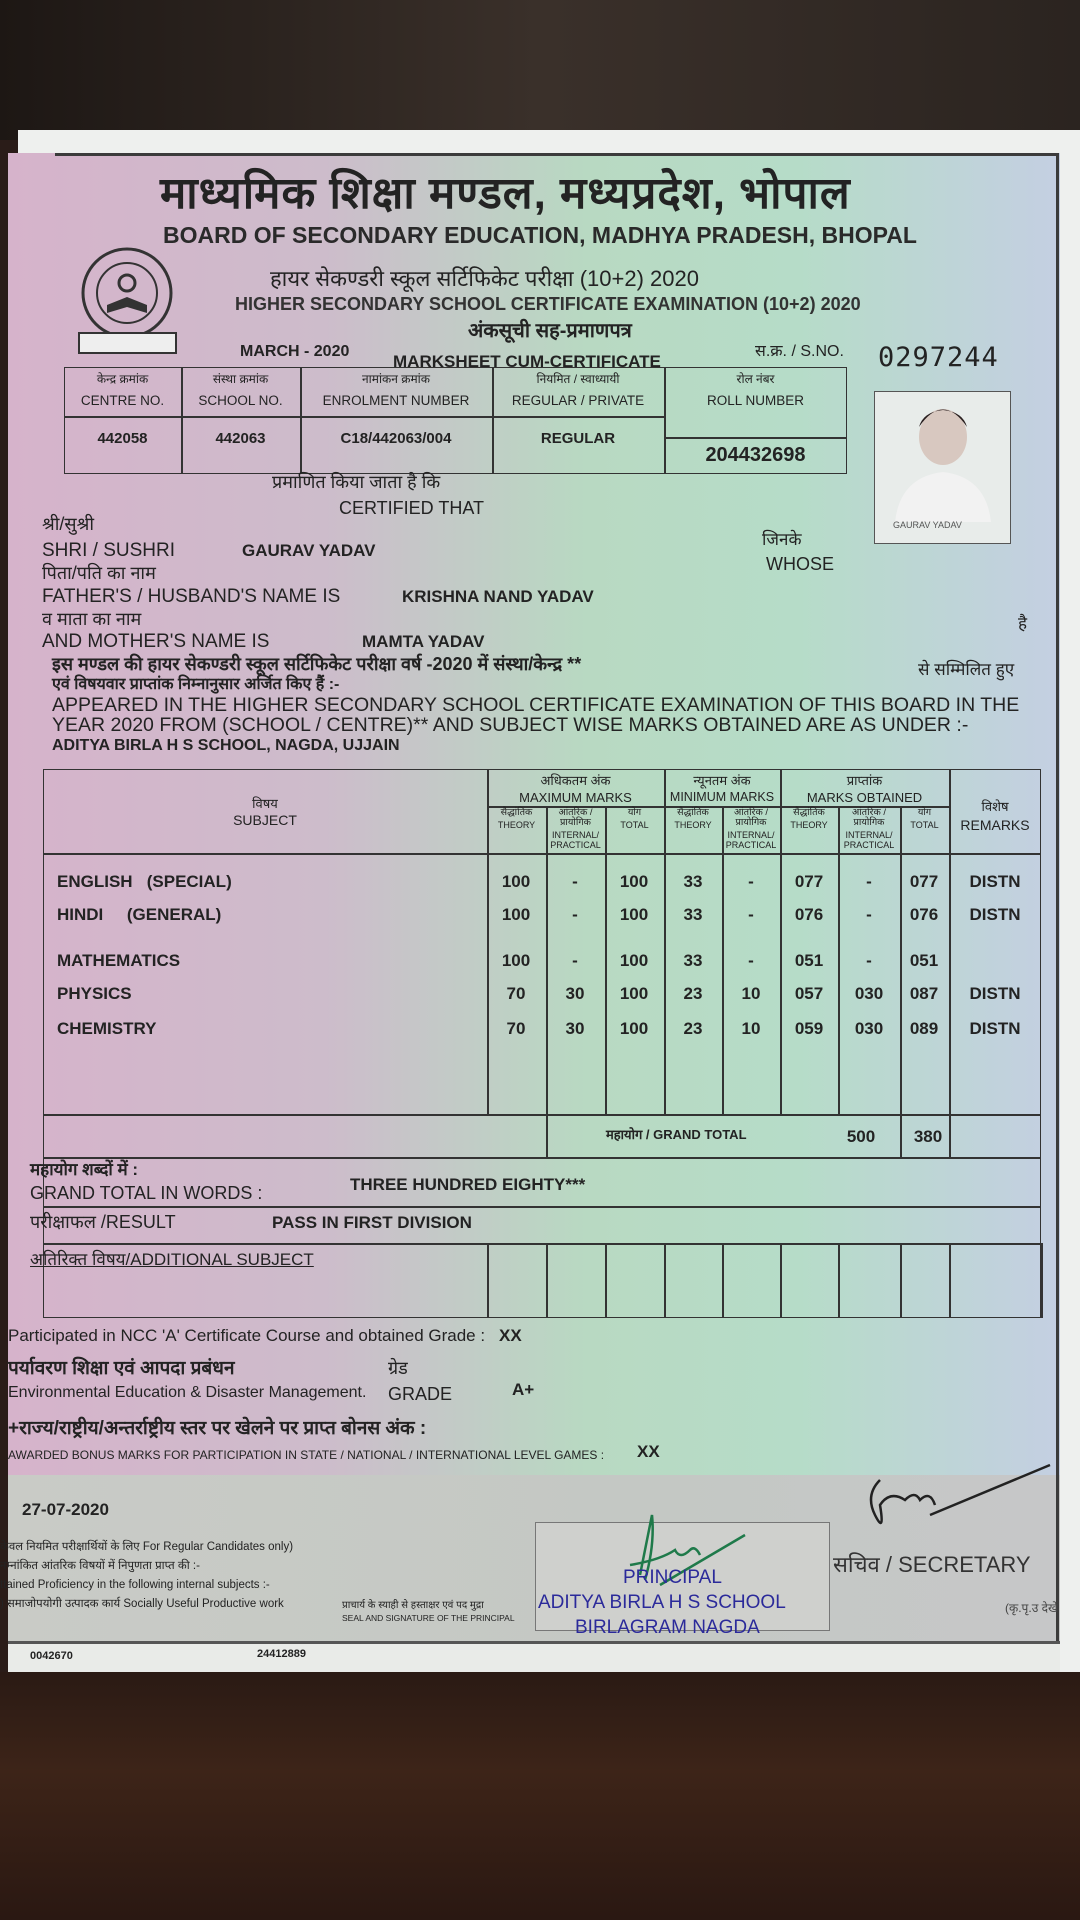  What do you see at coordinates (534, 1656) in the screenshot?
I see `bottom-strip` at bounding box center [534, 1656].